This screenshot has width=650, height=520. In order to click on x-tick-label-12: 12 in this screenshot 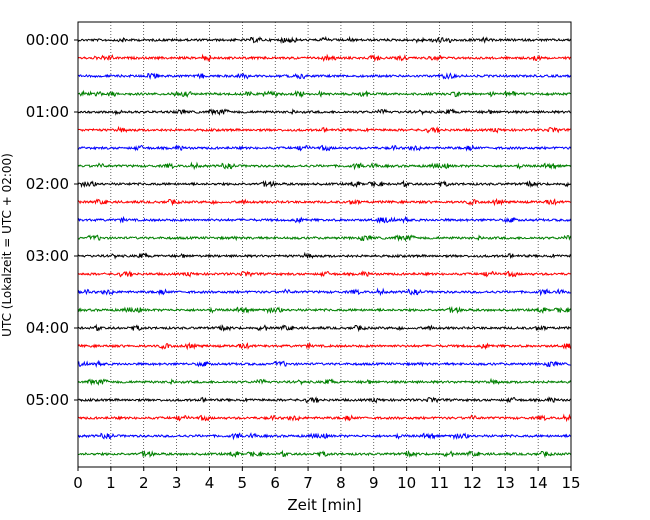, I will do `click(472, 483)`.